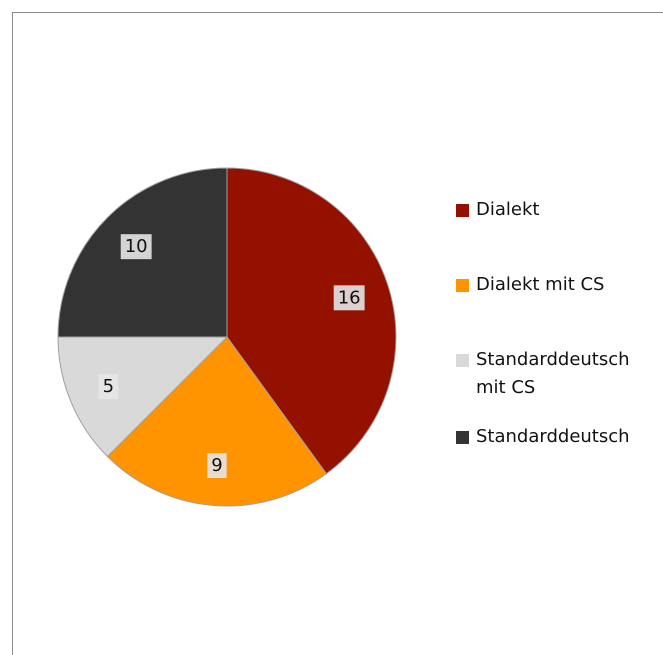 The width and height of the screenshot is (663, 655). I want to click on legend-label: Dialekt, so click(508, 209).